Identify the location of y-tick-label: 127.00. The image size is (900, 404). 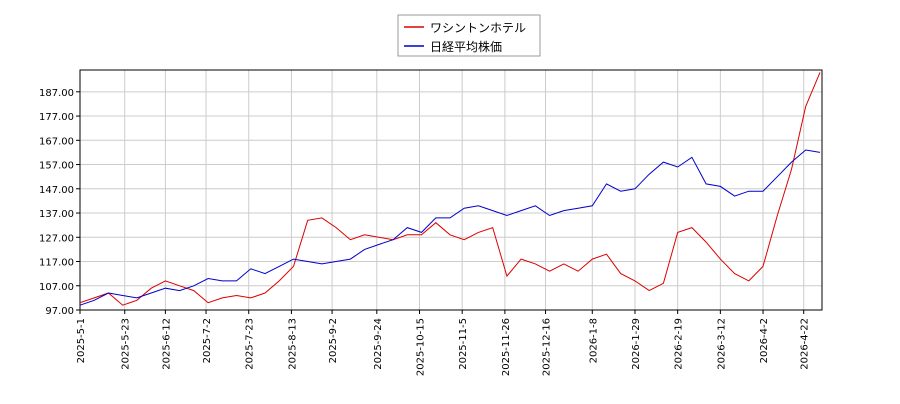
(56, 238).